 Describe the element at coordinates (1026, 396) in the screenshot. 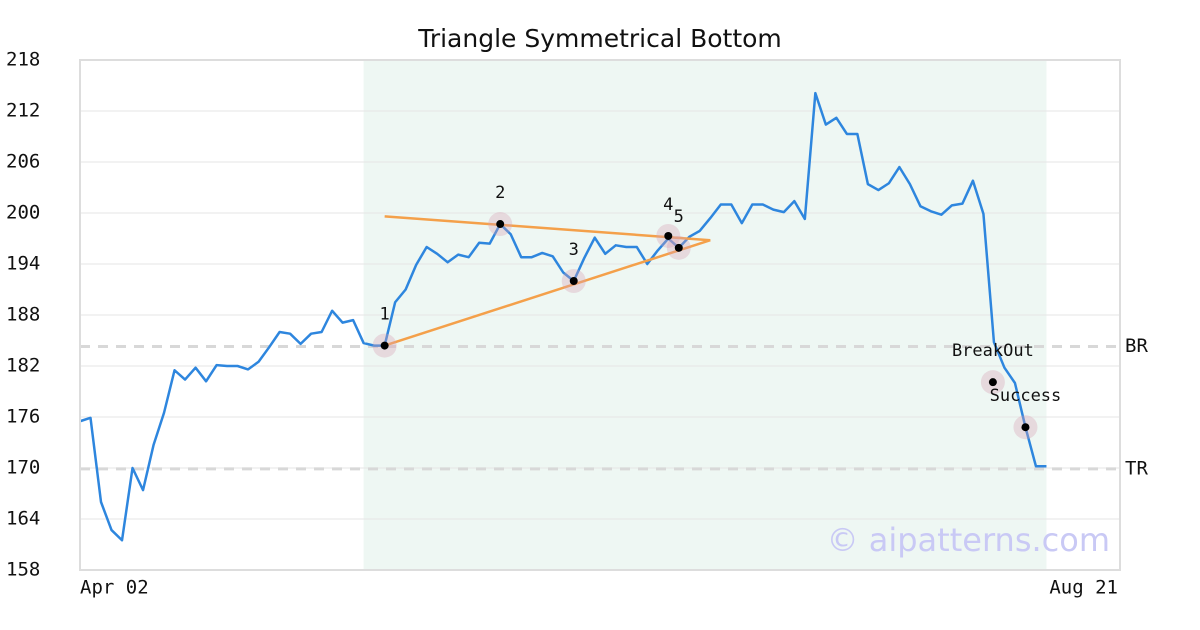

I see `pattern-point-label: Success` at that location.